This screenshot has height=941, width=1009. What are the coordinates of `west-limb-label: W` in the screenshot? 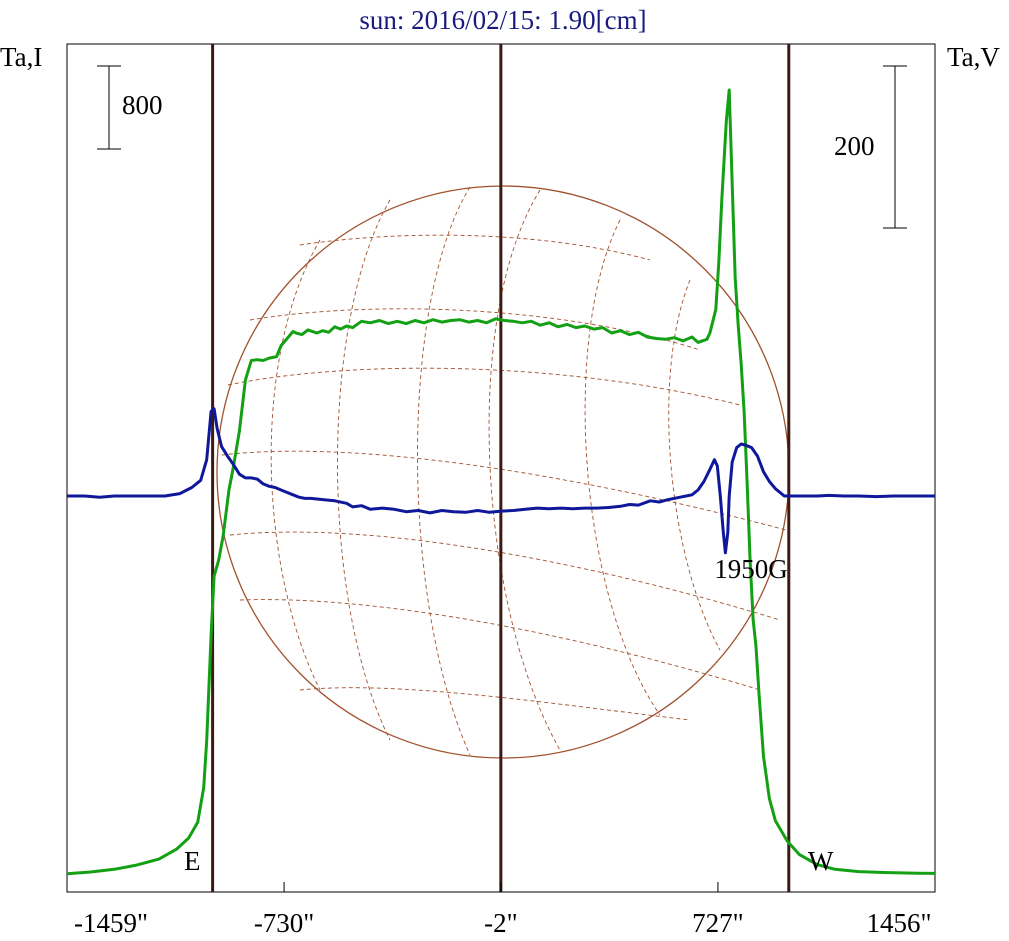 It's located at (821, 861).